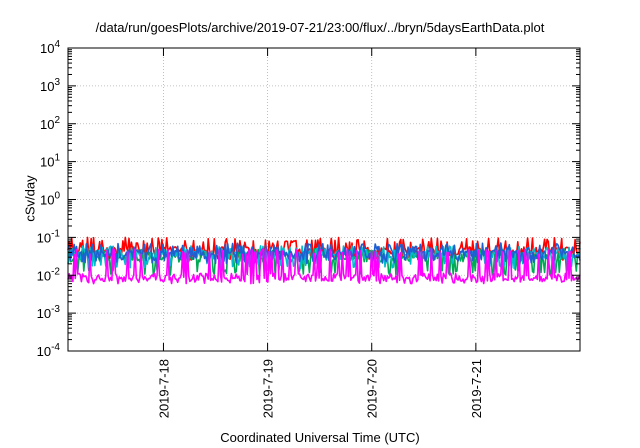 The width and height of the screenshot is (640, 448). Describe the element at coordinates (49, 312) in the screenshot. I see `y-tick-label: 10⁻³` at that location.